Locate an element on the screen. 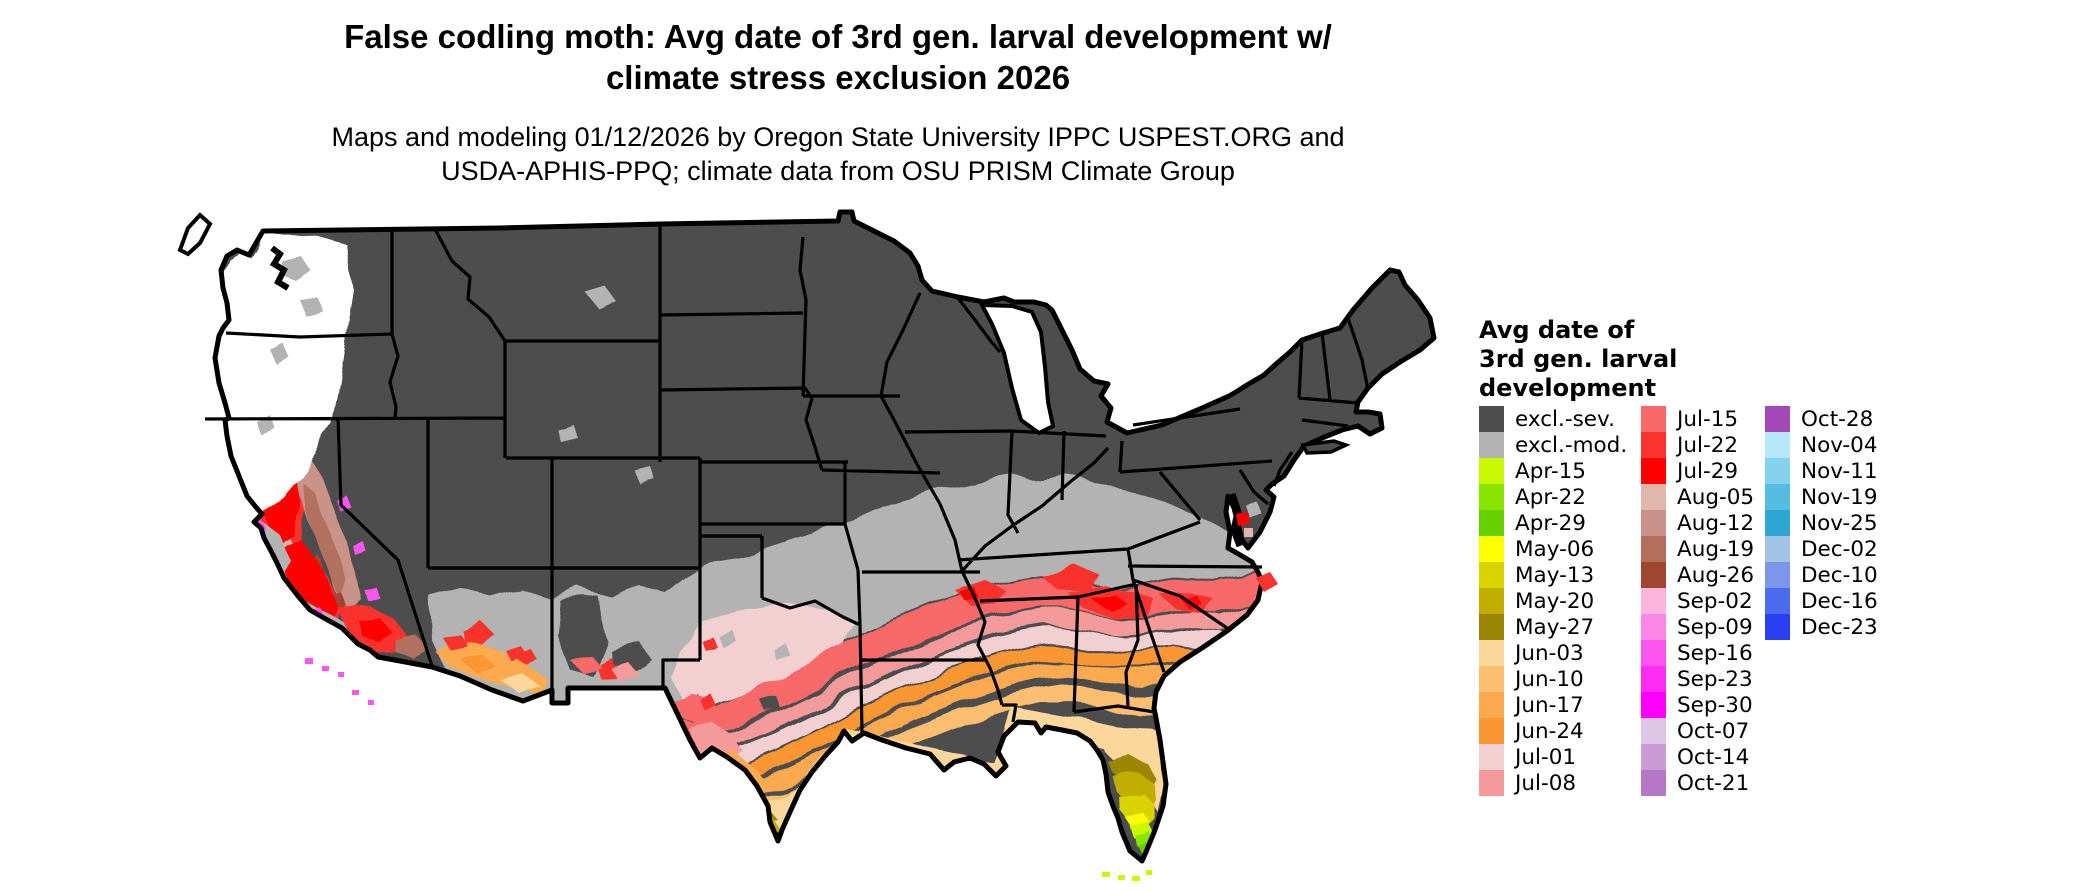 This screenshot has height=892, width=2100. delmarva-aug05-spot is located at coordinates (1248, 532).